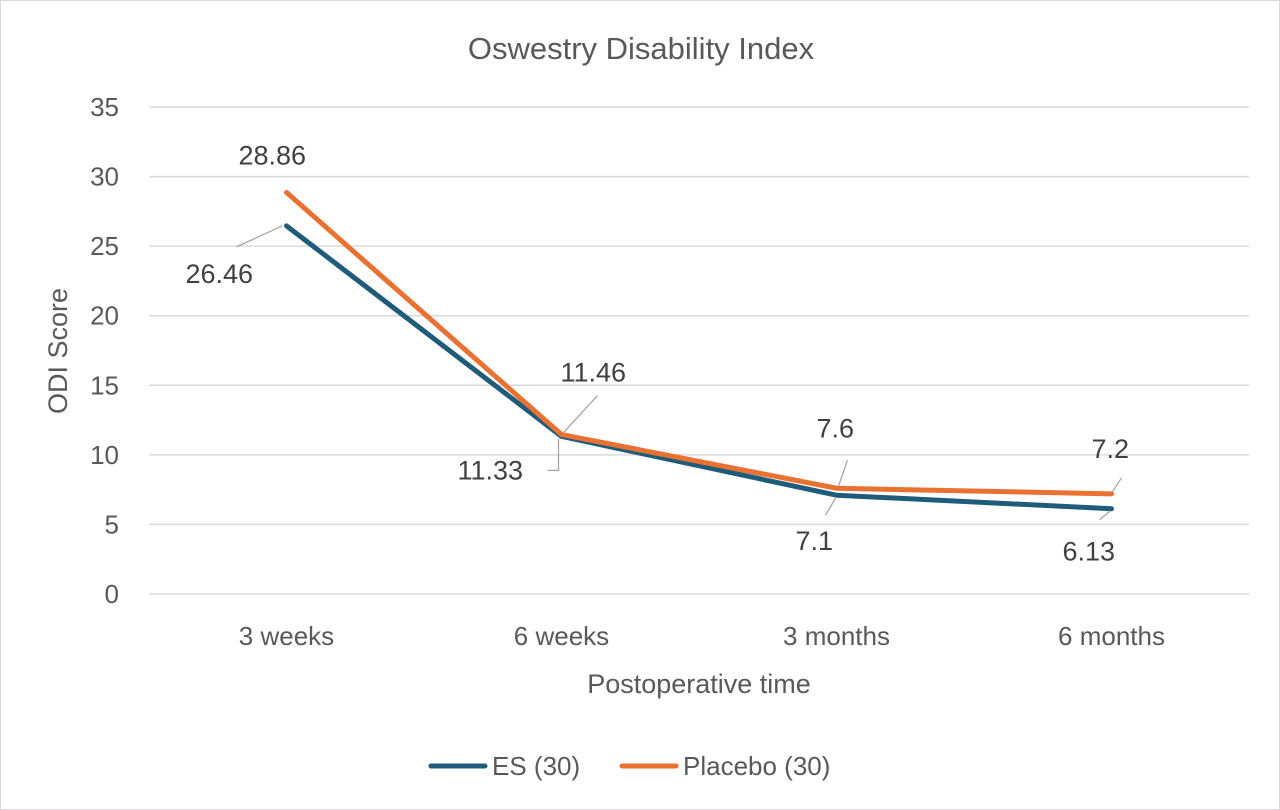  I want to click on y-tick-label: 20, so click(104, 316).